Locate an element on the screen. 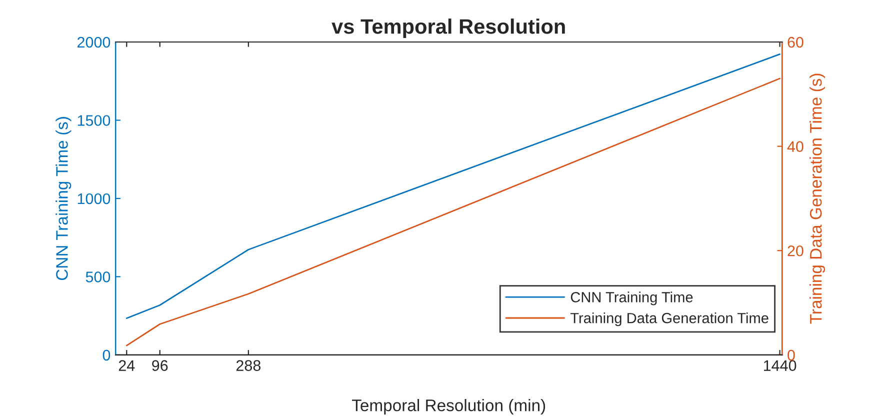 The image size is (869, 420). y-tick-label: 1500 is located at coordinates (94, 120).